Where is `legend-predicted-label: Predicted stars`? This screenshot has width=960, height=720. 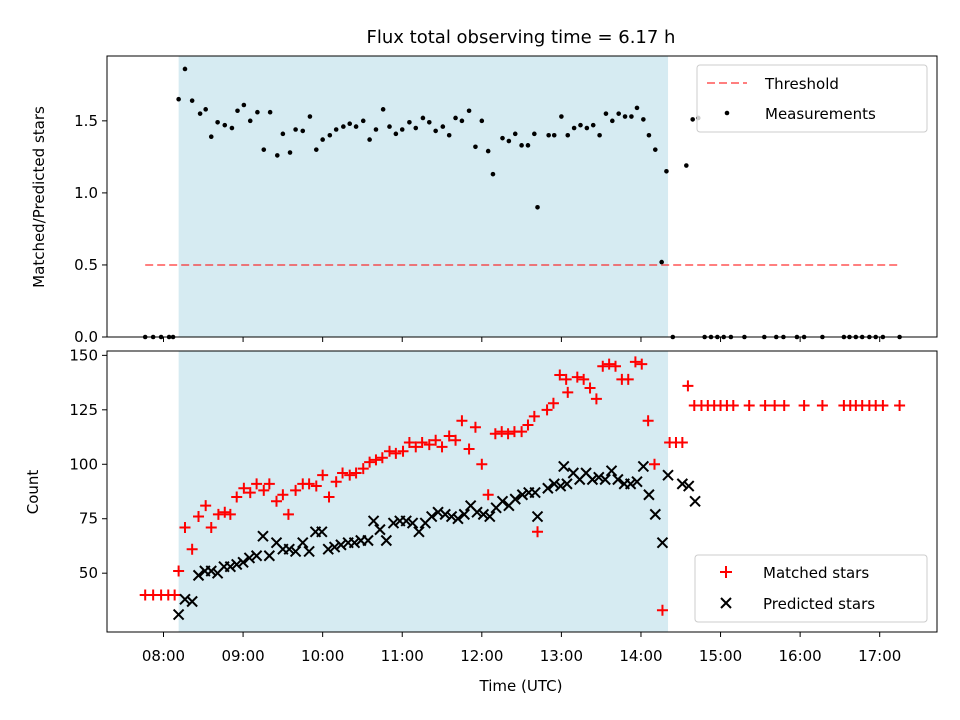 legend-predicted-label: Predicted stars is located at coordinates (819, 604).